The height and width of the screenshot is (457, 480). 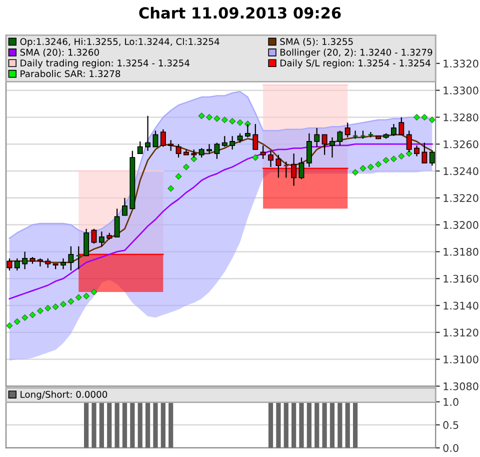 I want to click on legend-label: SMA (5): 1.3255, so click(x=316, y=42).